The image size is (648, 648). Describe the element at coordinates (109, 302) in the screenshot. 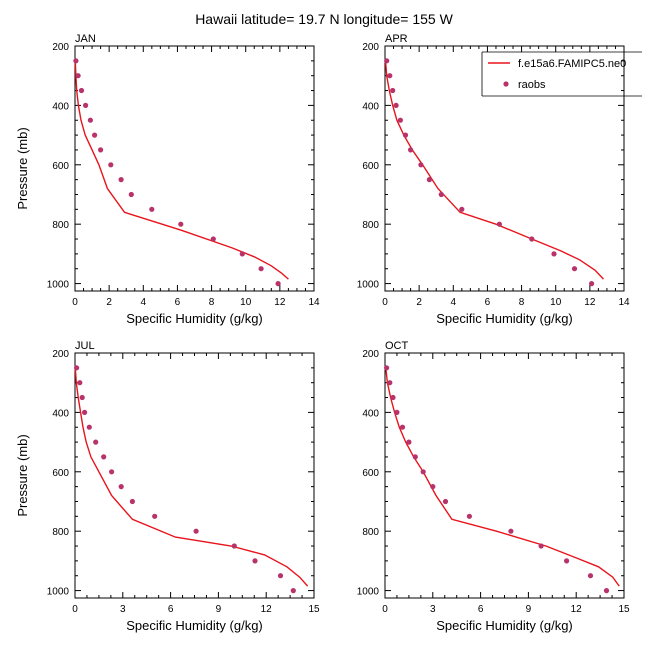

I see `x-tick-label: 2` at that location.